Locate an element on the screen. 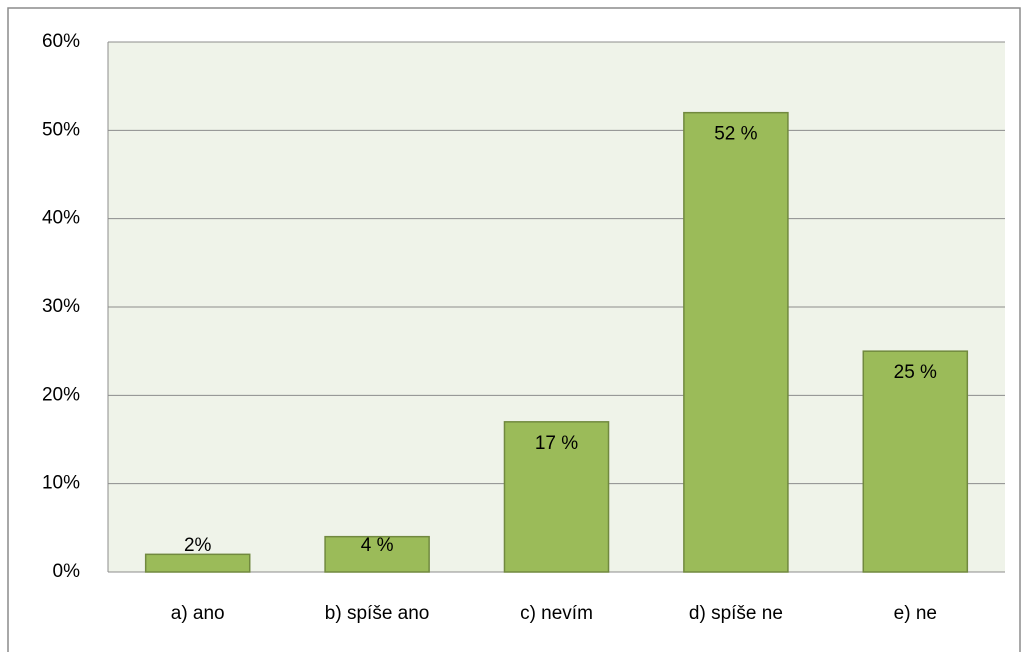 Image resolution: width=1022 pixels, height=652 pixels. y-tick-label: 40% is located at coordinates (61, 218).